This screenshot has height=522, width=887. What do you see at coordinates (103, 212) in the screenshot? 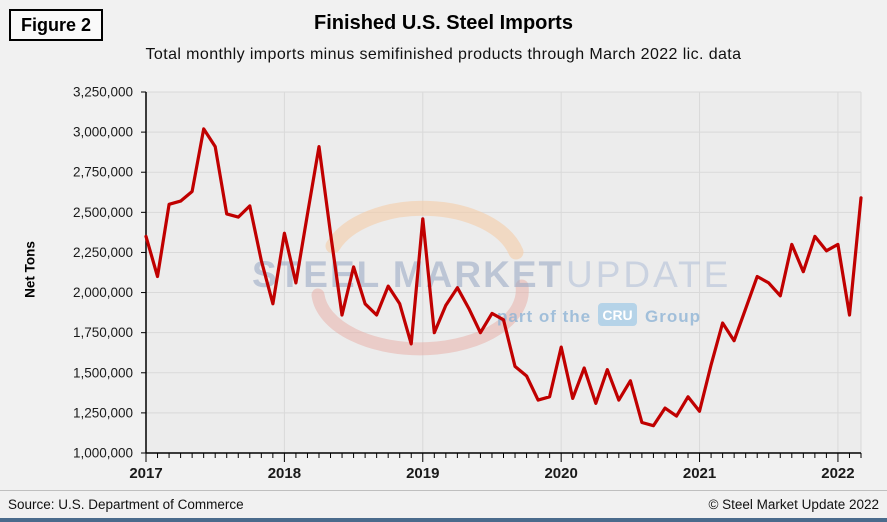
I see `y-tick-label: 2,500,000` at bounding box center [103, 212].